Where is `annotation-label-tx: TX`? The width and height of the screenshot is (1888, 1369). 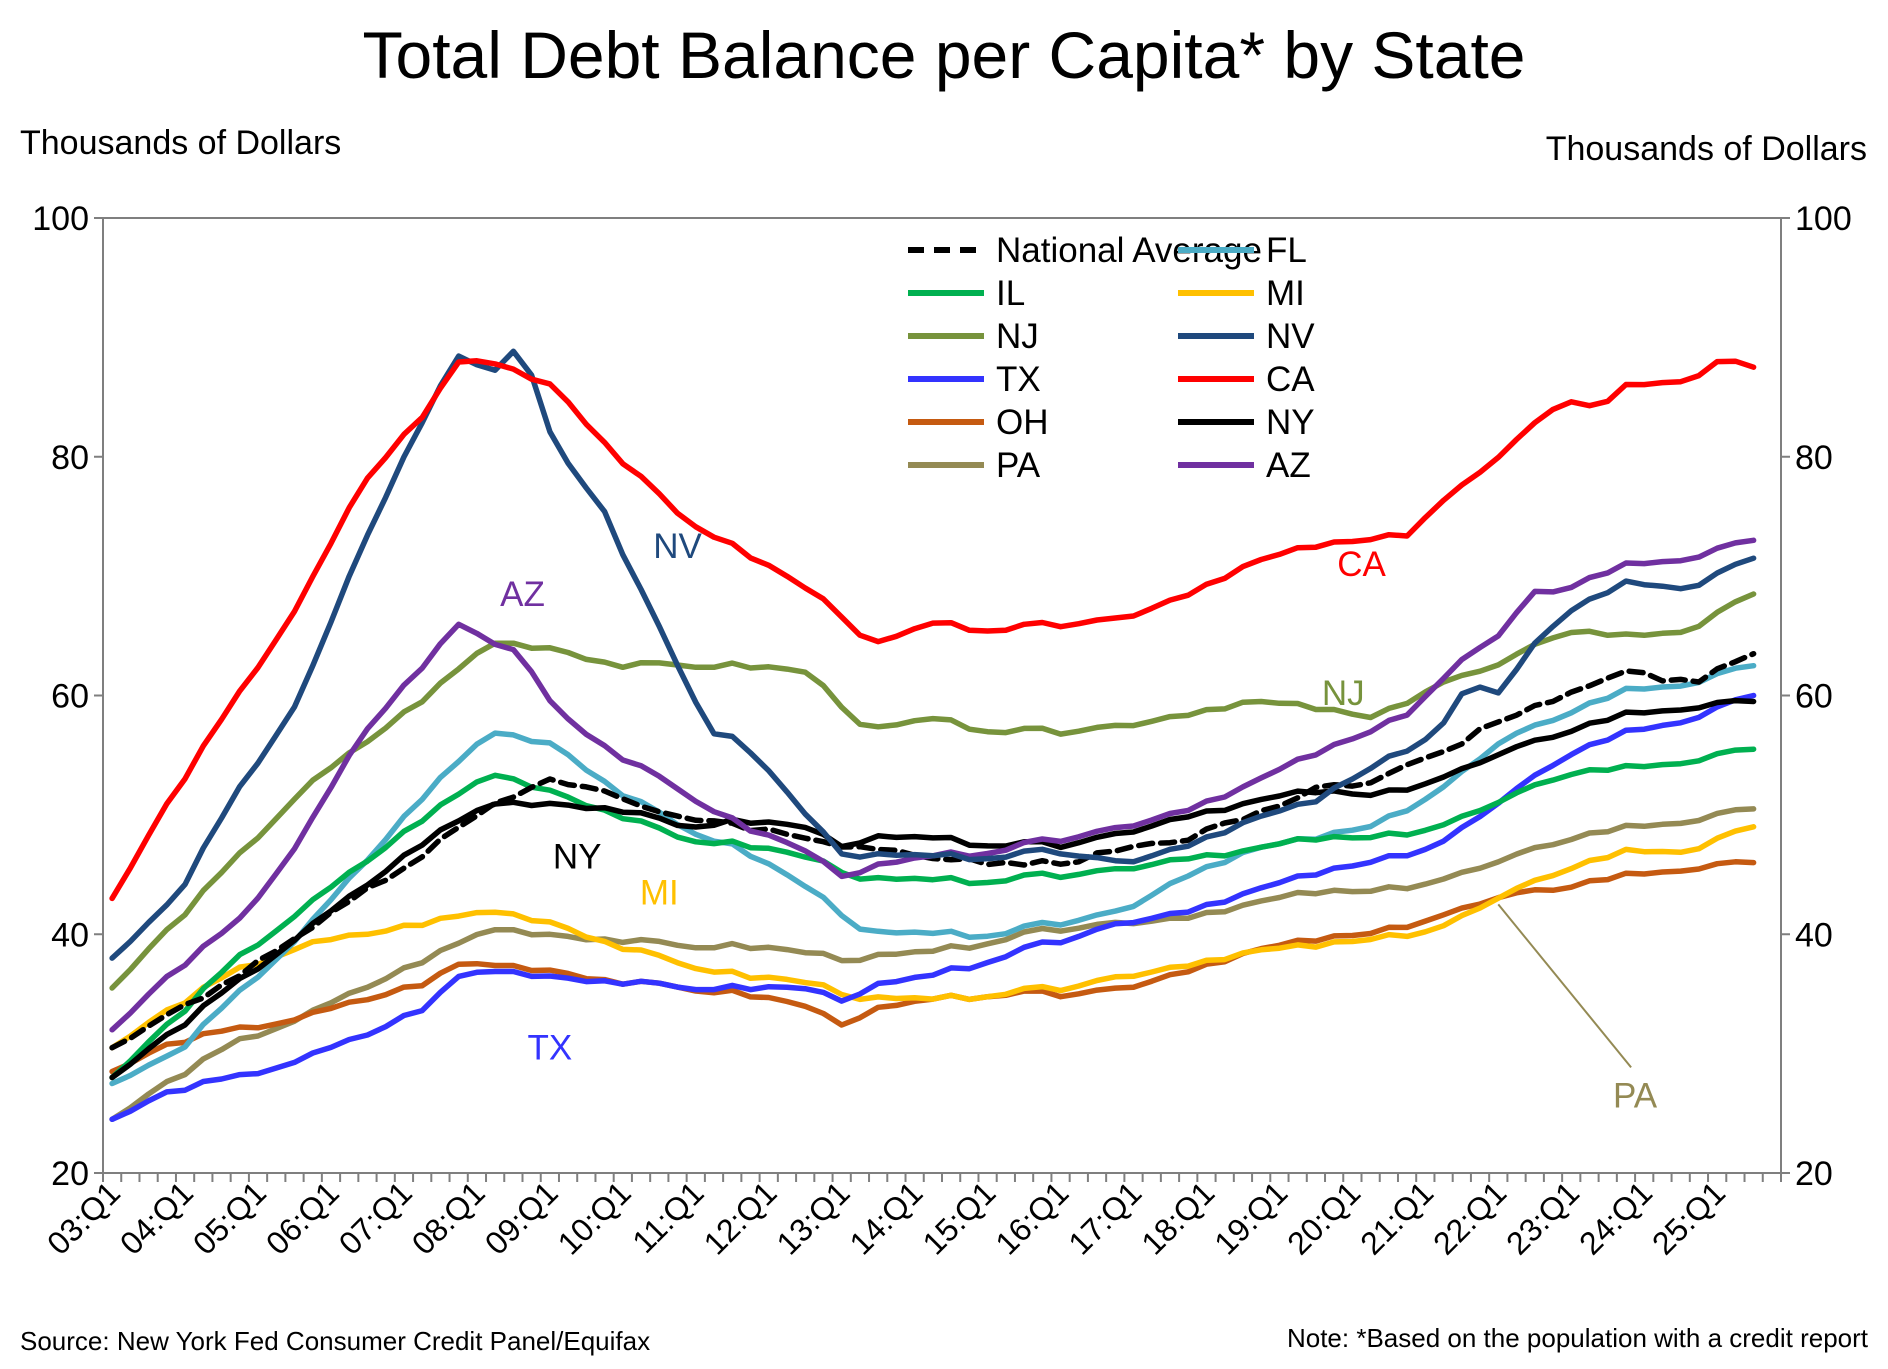
annotation-label-tx: TX is located at coordinates (549, 1048).